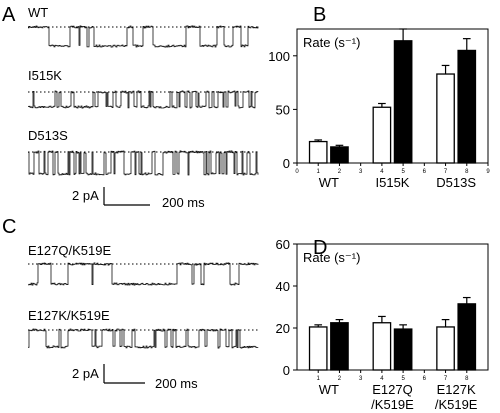 This screenshot has height=413, width=500. I want to click on panel-a-letter: A, so click(9, 15).